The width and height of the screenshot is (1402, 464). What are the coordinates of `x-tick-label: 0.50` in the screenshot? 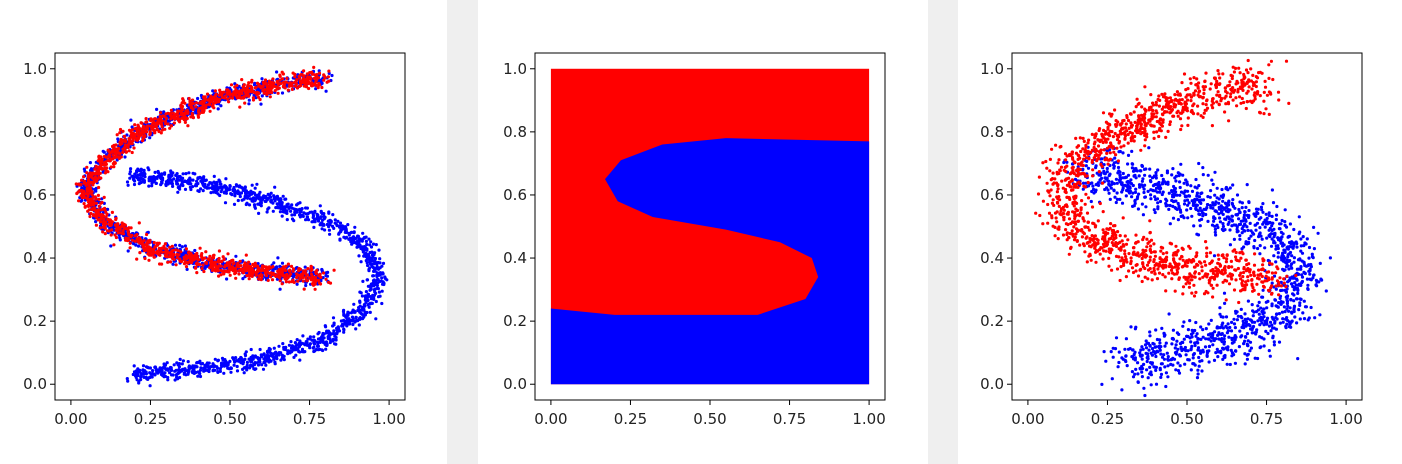 It's located at (229, 419).